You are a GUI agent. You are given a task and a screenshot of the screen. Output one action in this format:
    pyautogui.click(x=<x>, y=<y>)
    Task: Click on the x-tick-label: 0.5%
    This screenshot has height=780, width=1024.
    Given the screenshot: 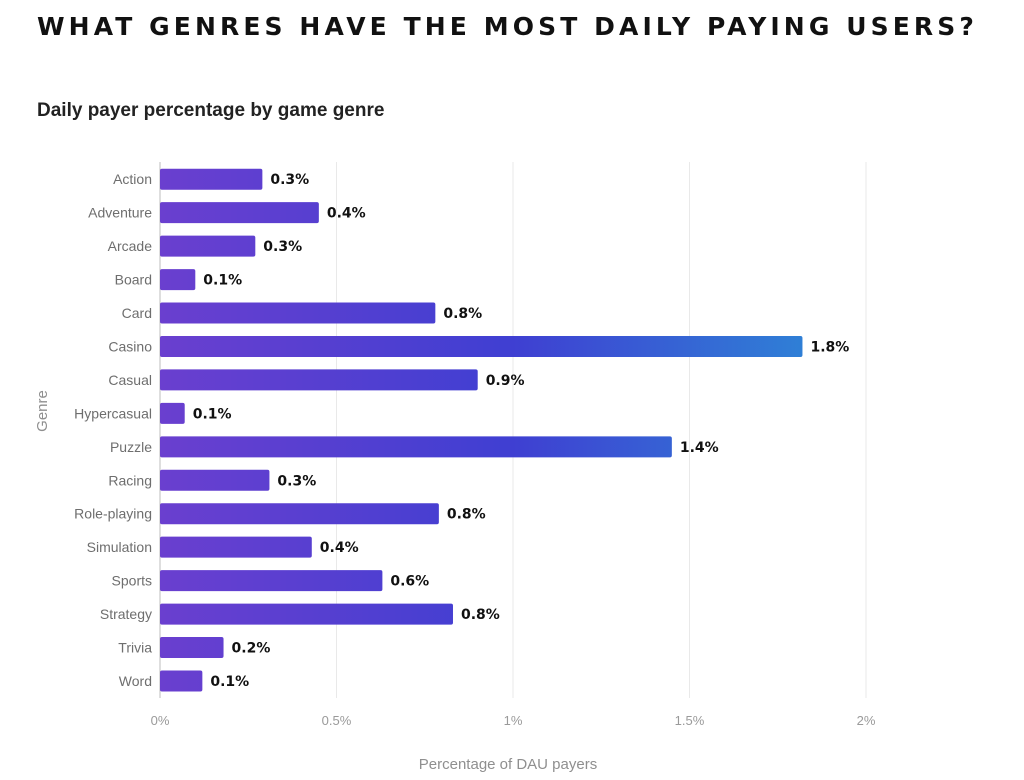 What is the action you would take?
    pyautogui.click(x=337, y=720)
    